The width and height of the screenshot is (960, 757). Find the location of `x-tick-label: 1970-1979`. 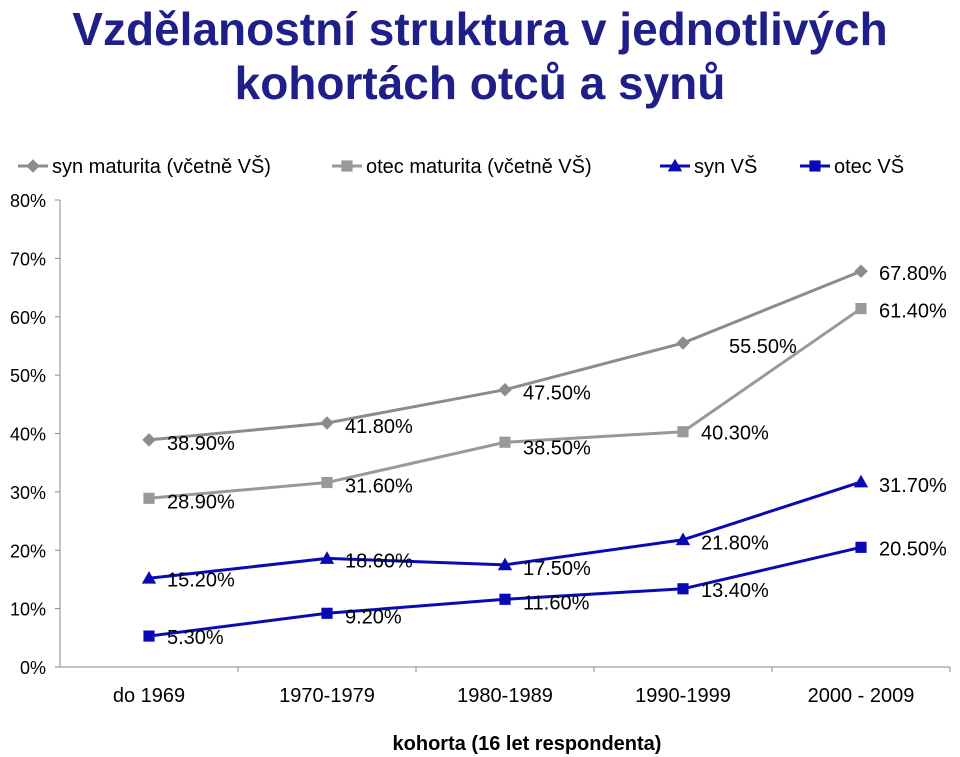

x-tick-label: 1970-1979 is located at coordinates (327, 696).